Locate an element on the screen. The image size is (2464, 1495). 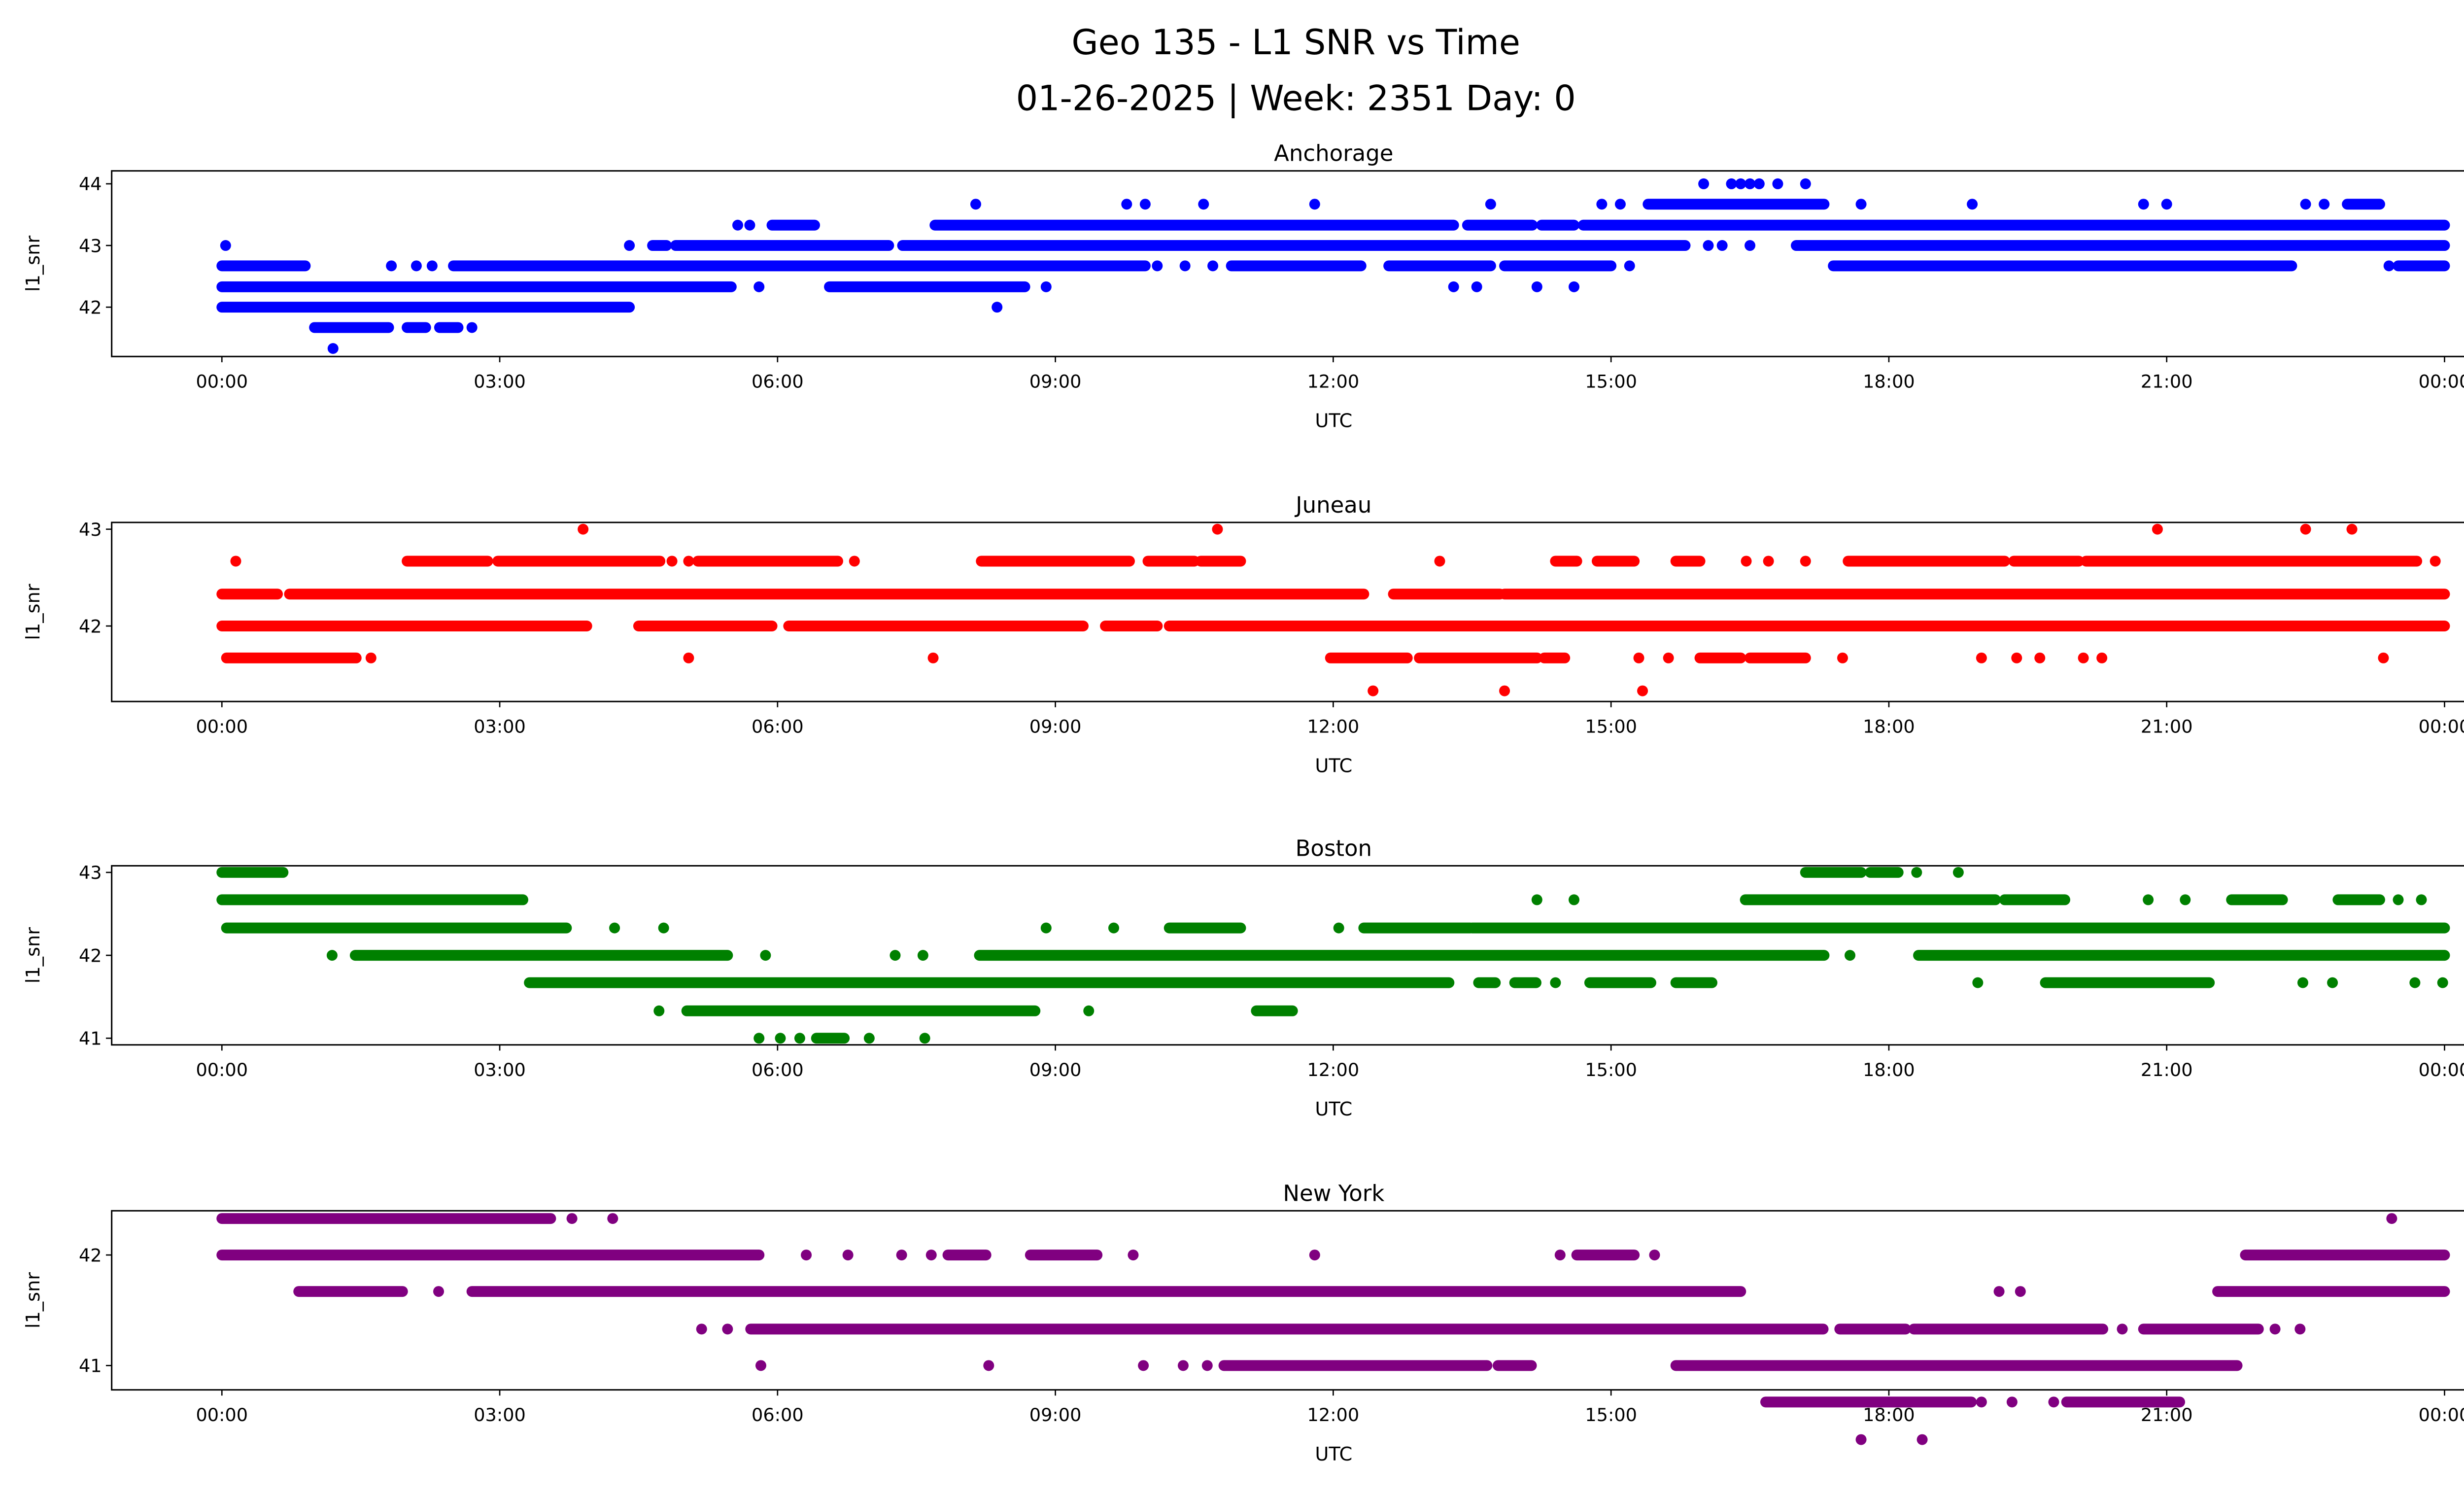
scatter-series is located at coordinates (1333, 266).